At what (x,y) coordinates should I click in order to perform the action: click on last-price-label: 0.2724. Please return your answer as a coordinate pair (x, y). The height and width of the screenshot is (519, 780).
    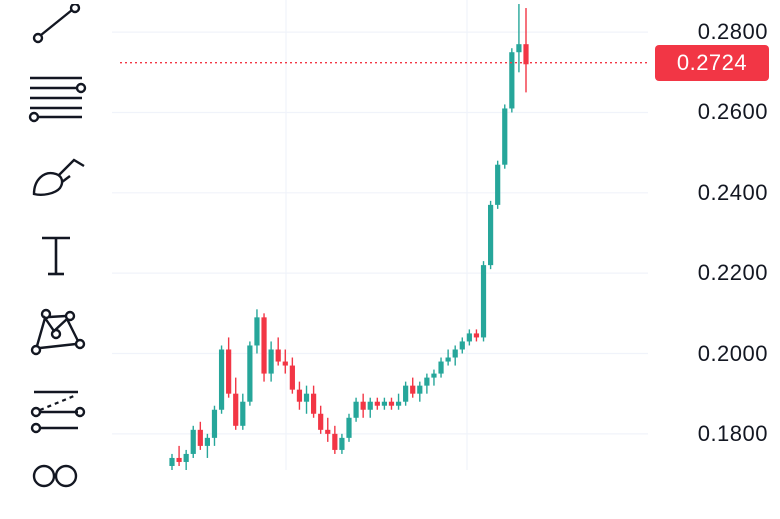
    Looking at the image, I should click on (712, 62).